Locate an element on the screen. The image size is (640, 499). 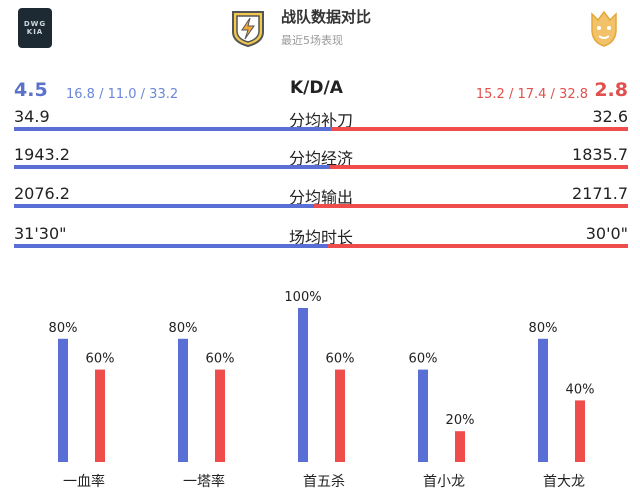
category-label: 一血率 is located at coordinates (84, 481).